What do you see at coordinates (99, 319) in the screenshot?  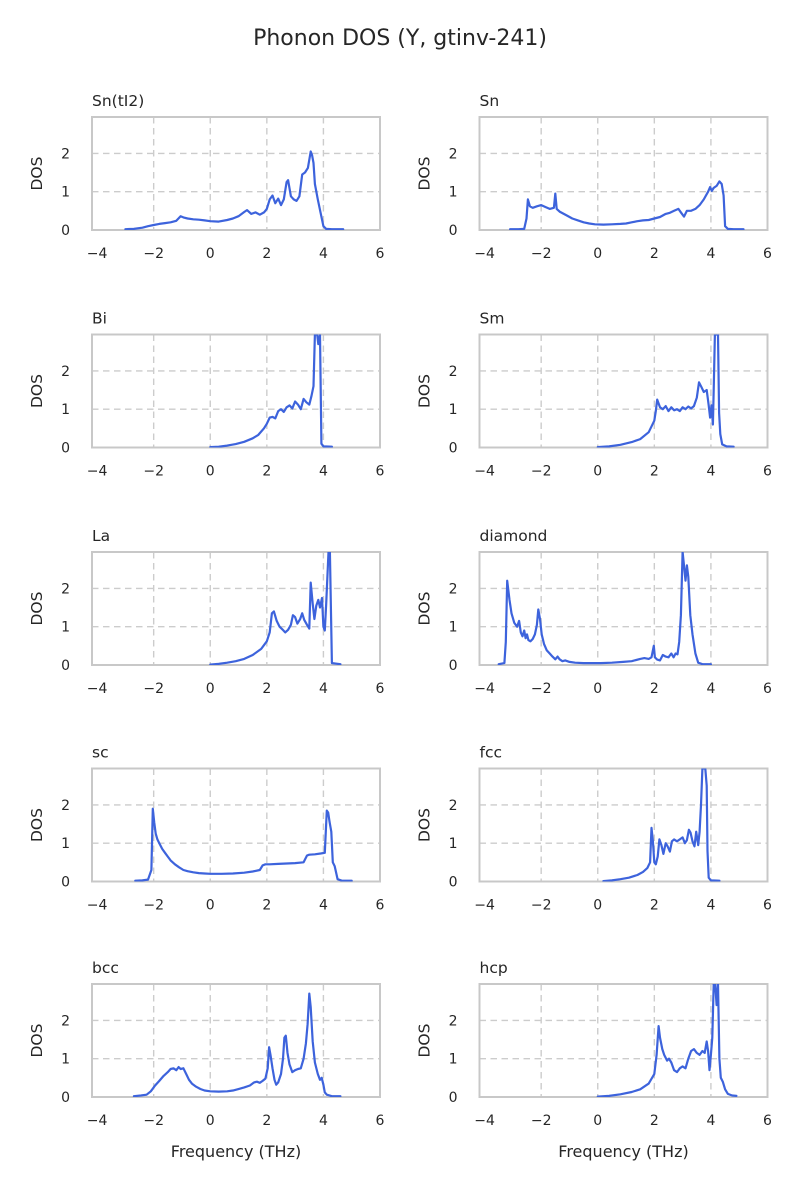 I see `subplot-title: Bi` at bounding box center [99, 319].